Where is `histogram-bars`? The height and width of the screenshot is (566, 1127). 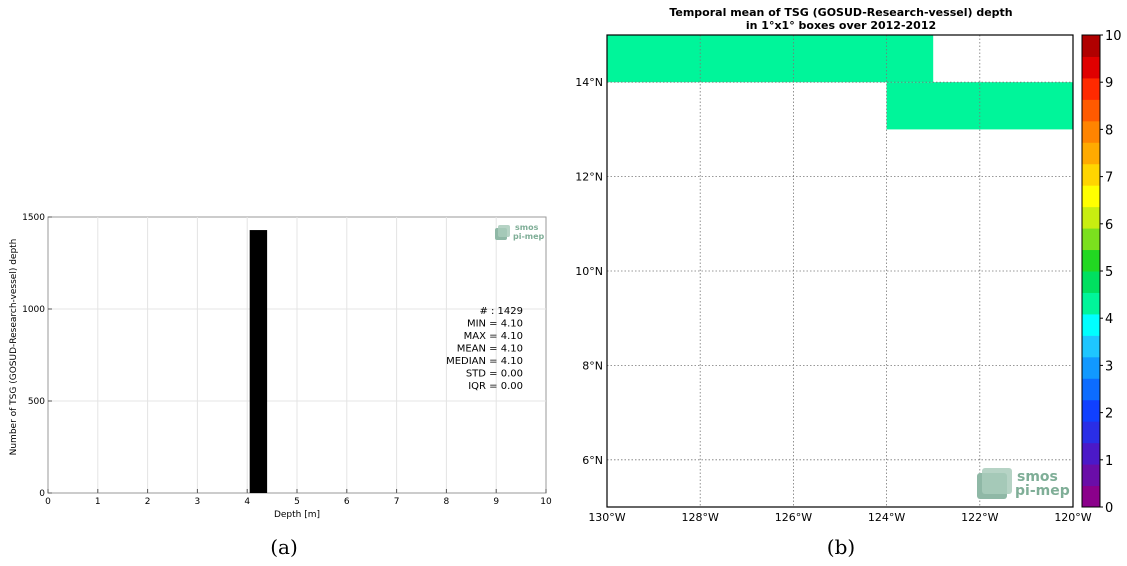
histogram-bars is located at coordinates (258, 361).